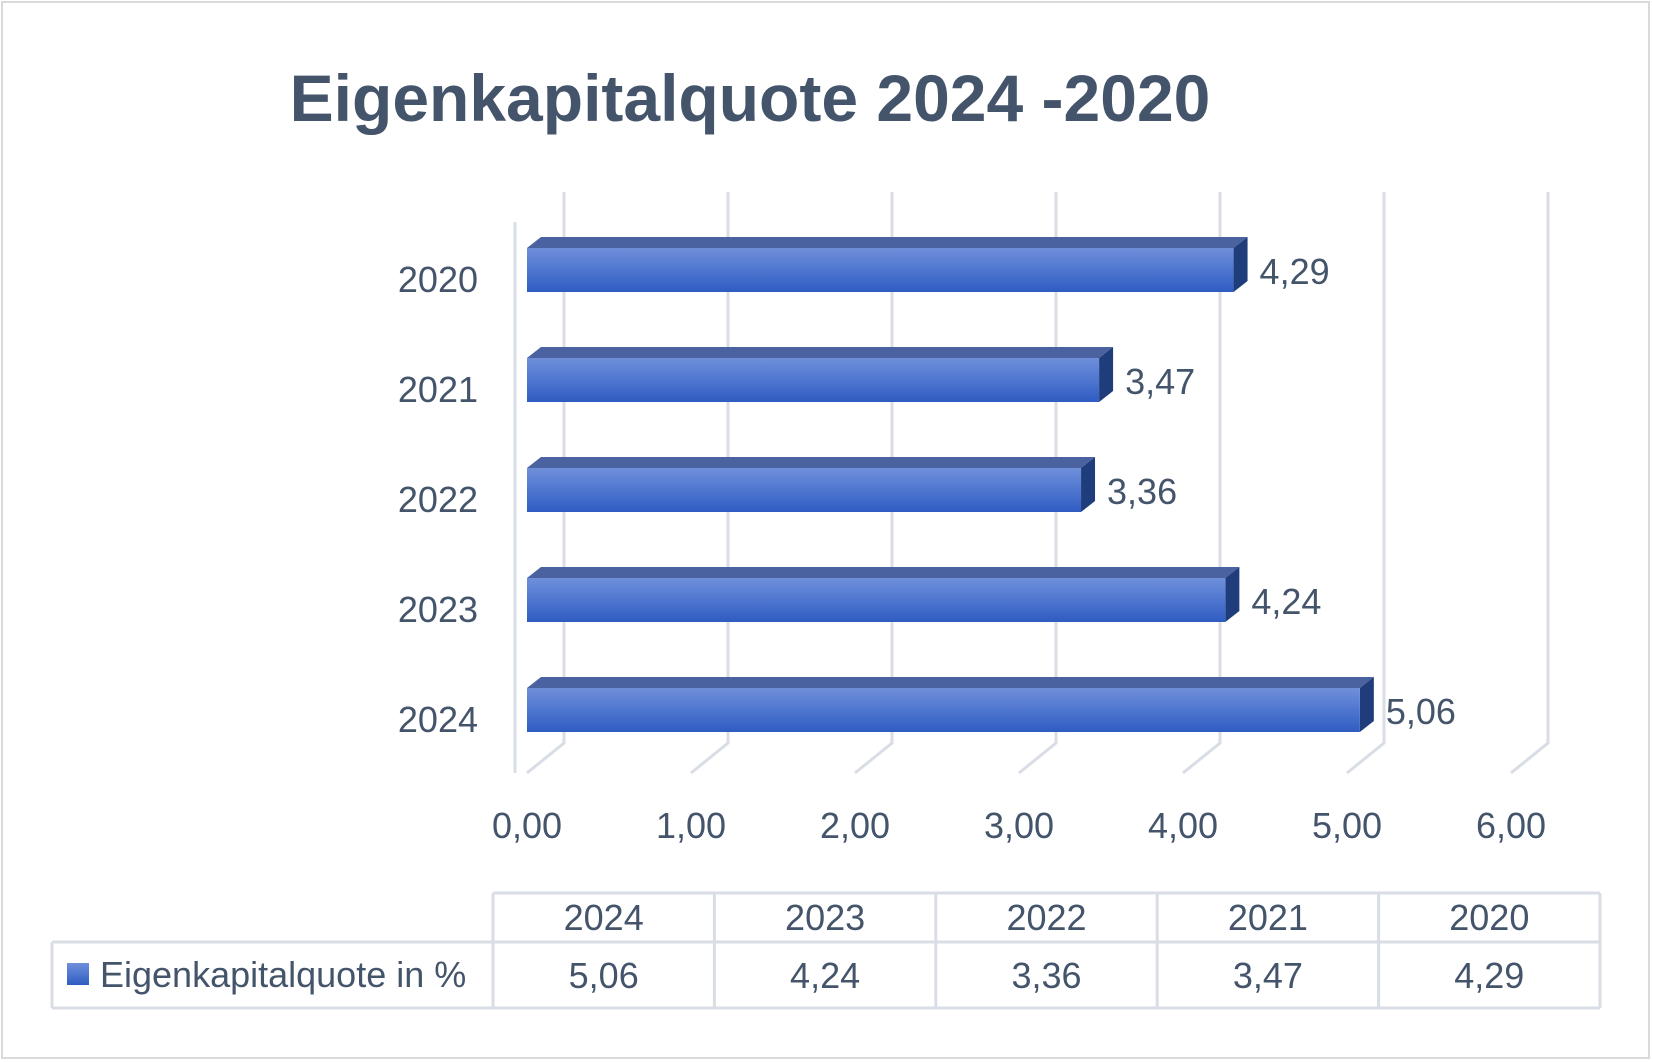  What do you see at coordinates (1295, 271) in the screenshot?
I see `data-label: 4,29` at bounding box center [1295, 271].